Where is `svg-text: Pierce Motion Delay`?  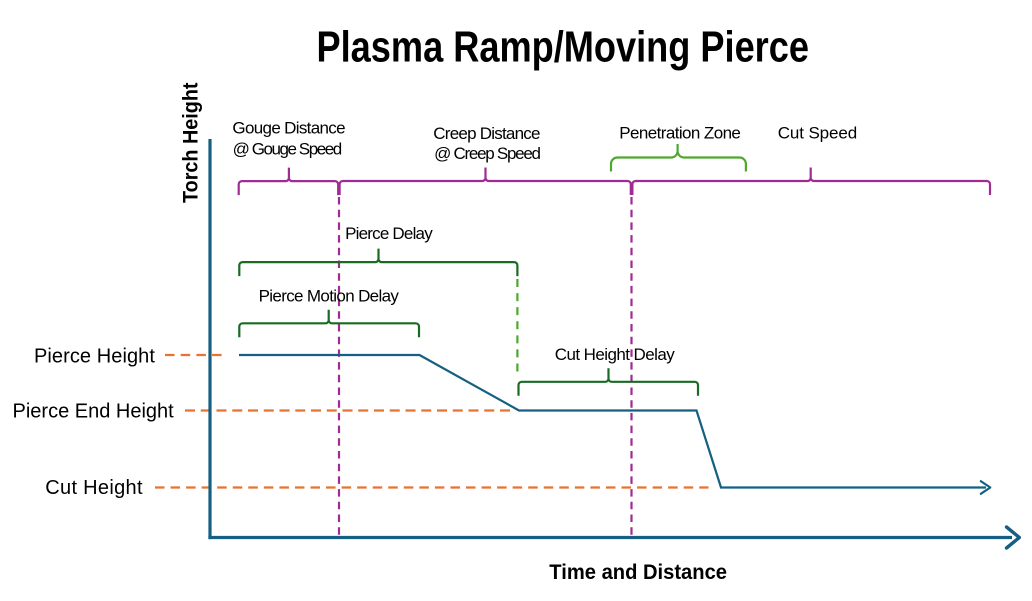 svg-text: Pierce Motion Delay is located at coordinates (329, 296).